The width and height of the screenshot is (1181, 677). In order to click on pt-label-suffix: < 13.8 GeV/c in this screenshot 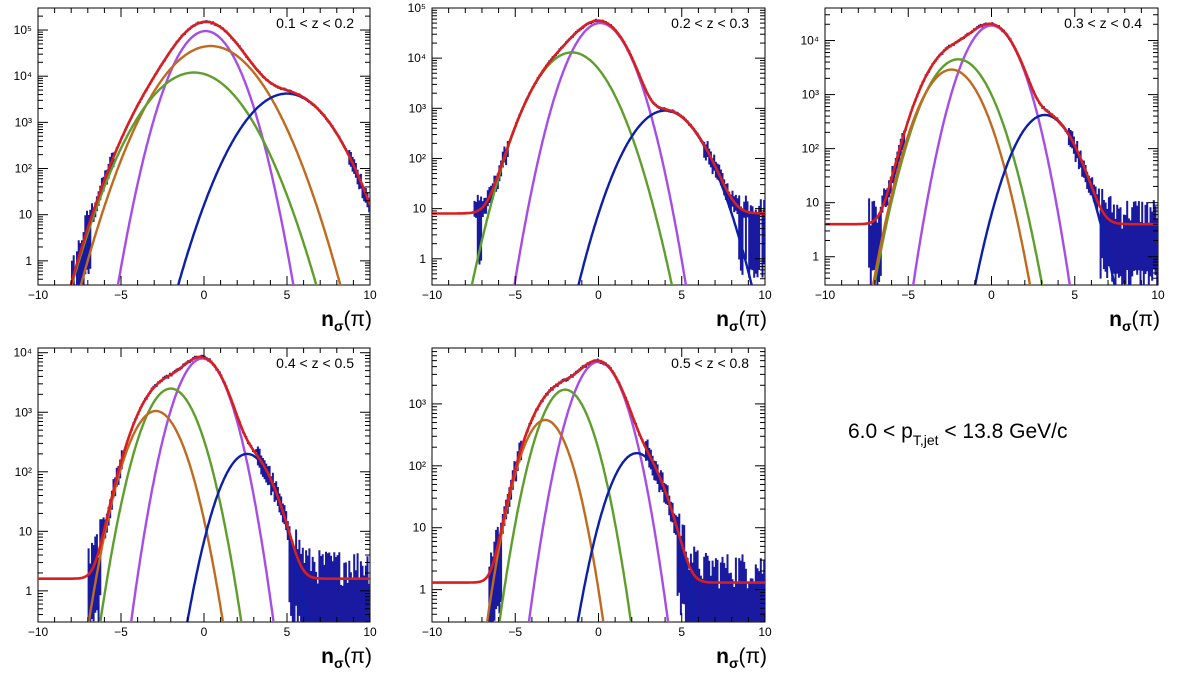, I will do `click(1003, 431)`.